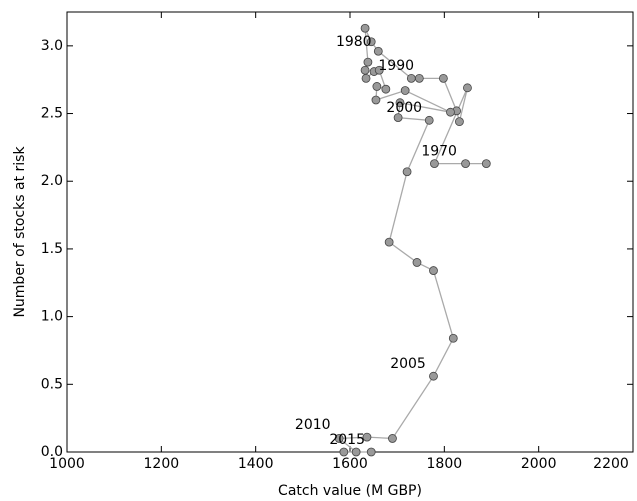 Image resolution: width=637 pixels, height=501 pixels. I want to click on year-annotation: 2000, so click(404, 108).